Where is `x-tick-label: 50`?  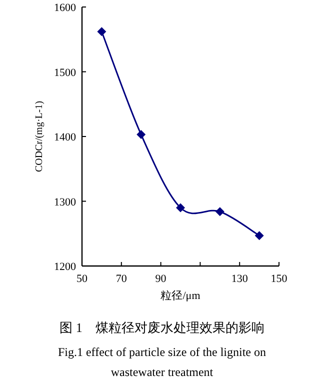 x-tick-label: 50 is located at coordinates (82, 279).